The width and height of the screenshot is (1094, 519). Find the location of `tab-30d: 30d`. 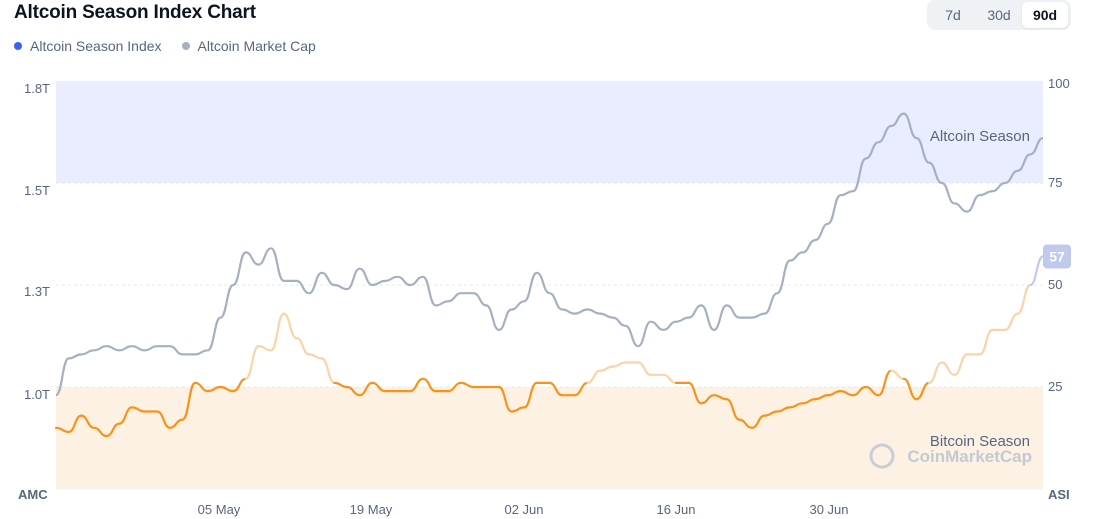

tab-30d: 30d is located at coordinates (999, 15).